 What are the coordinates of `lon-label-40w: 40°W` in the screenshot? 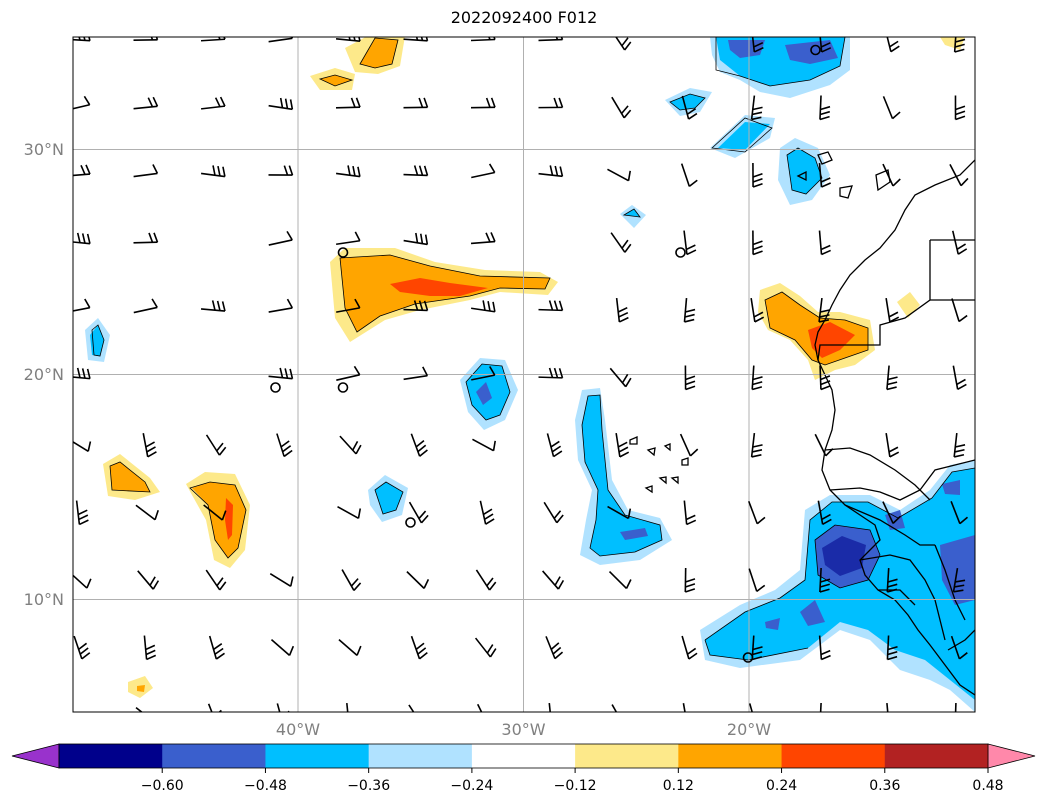 It's located at (298, 729).